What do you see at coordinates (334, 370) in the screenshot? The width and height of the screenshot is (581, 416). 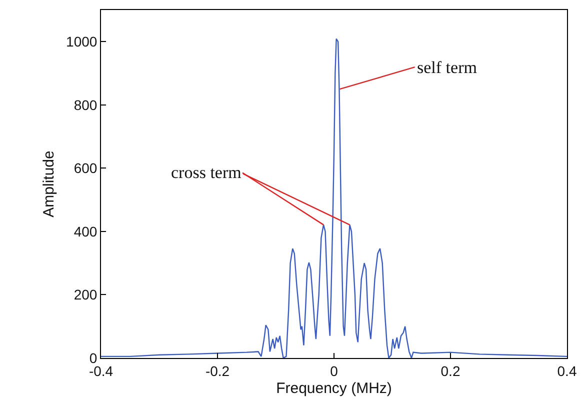 I see `x-tick-label: 0` at bounding box center [334, 370].